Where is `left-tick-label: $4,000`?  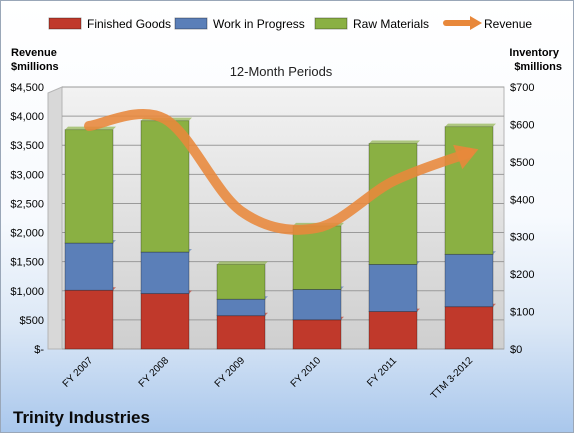 left-tick-label: $4,000 is located at coordinates (27, 117).